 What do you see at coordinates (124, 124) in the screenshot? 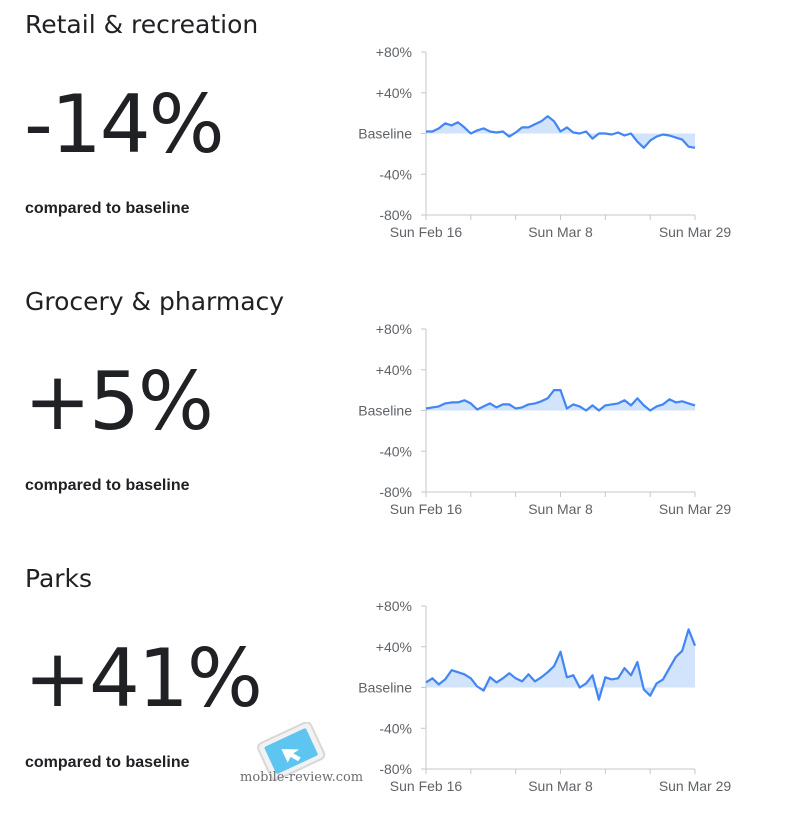
I see `percent-change-value: -14%` at bounding box center [124, 124].